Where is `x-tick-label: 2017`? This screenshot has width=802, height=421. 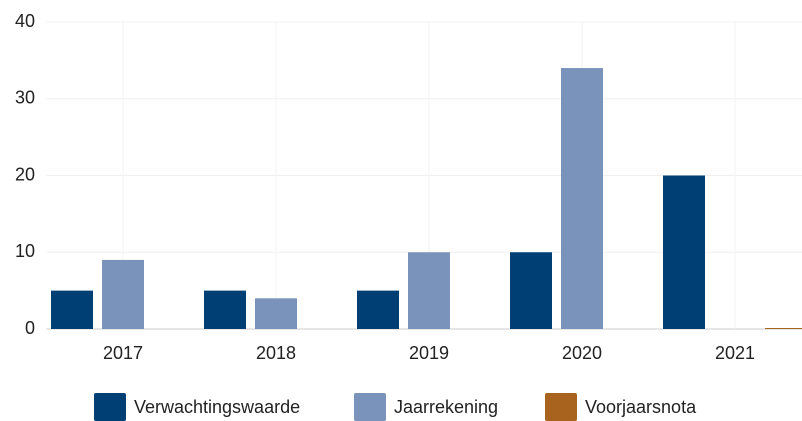 x-tick-label: 2017 is located at coordinates (123, 353).